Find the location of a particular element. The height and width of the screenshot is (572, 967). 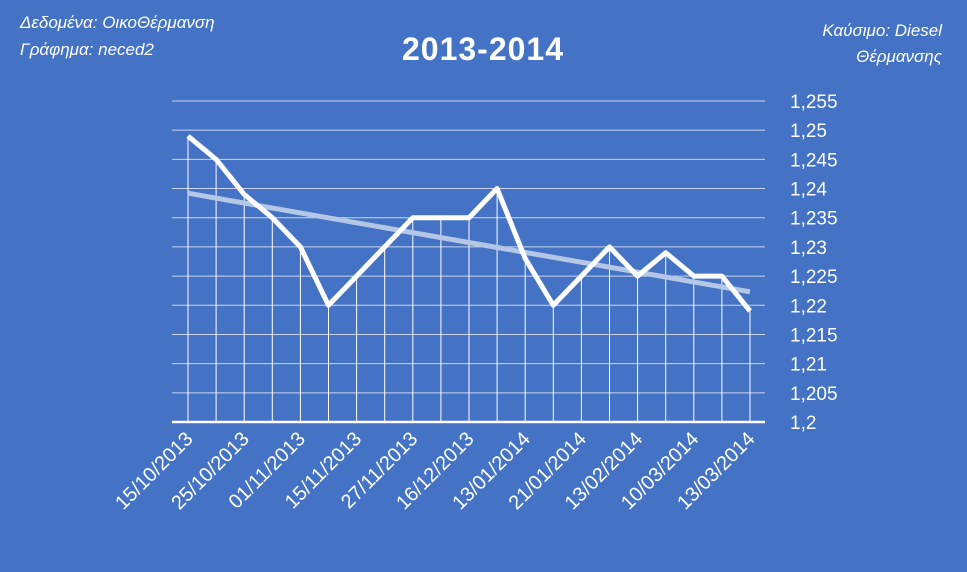

y-tick-label: 1,21 is located at coordinates (808, 365).